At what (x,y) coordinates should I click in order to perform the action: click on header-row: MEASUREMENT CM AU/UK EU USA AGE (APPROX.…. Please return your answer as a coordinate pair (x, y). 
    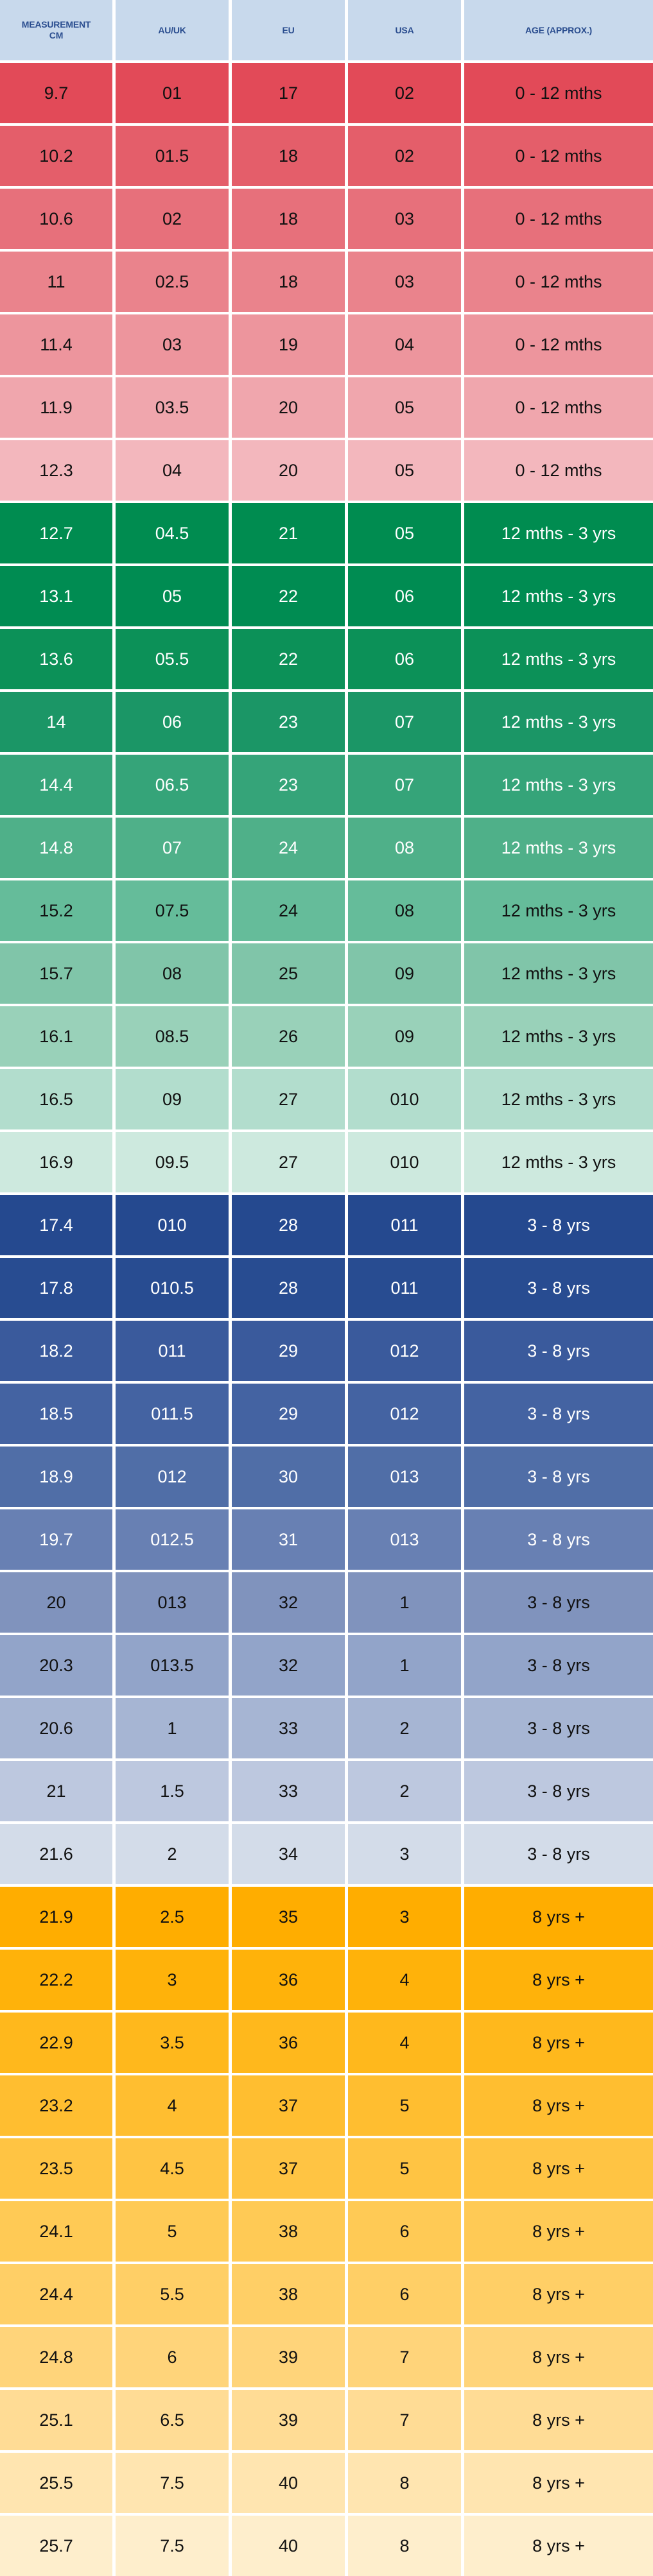
    Looking at the image, I should click on (326, 30).